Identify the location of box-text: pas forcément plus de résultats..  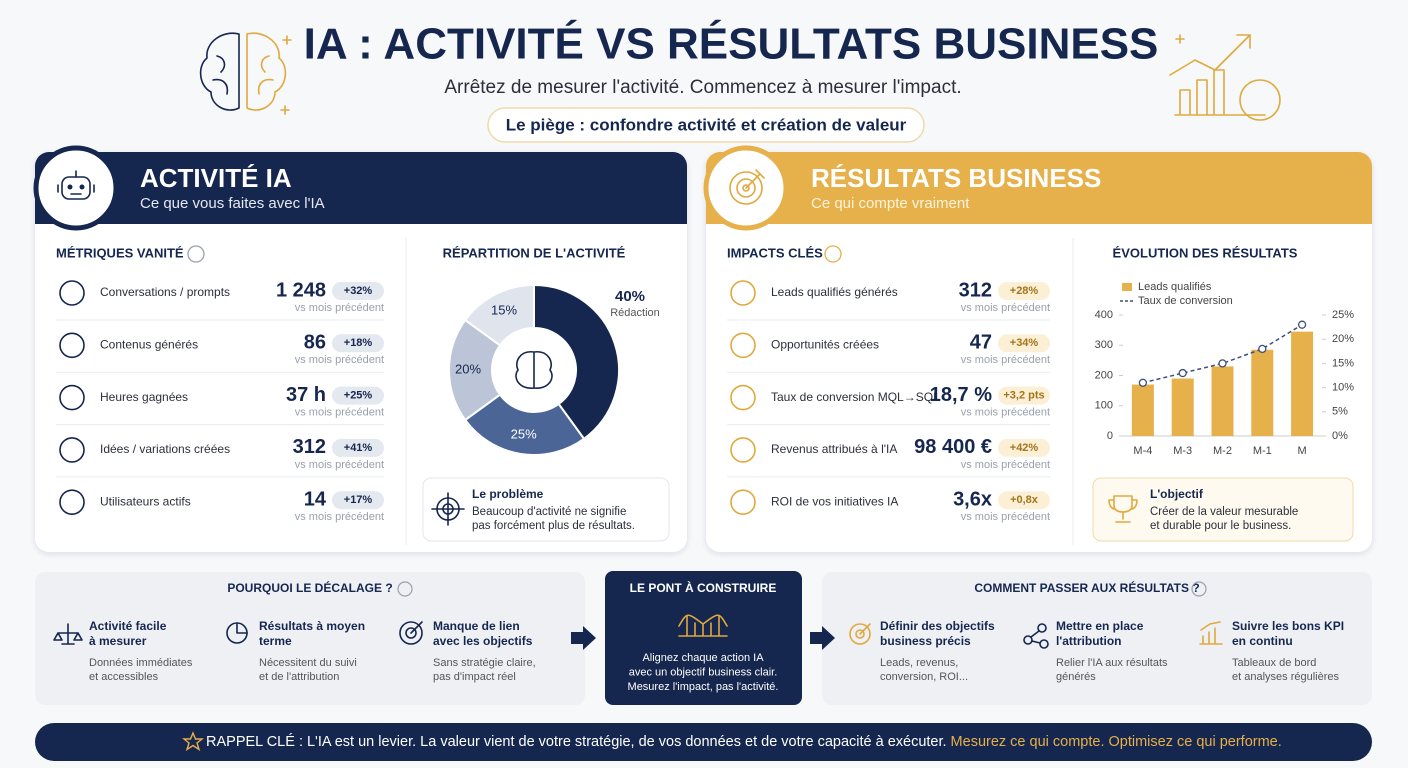
(553, 526).